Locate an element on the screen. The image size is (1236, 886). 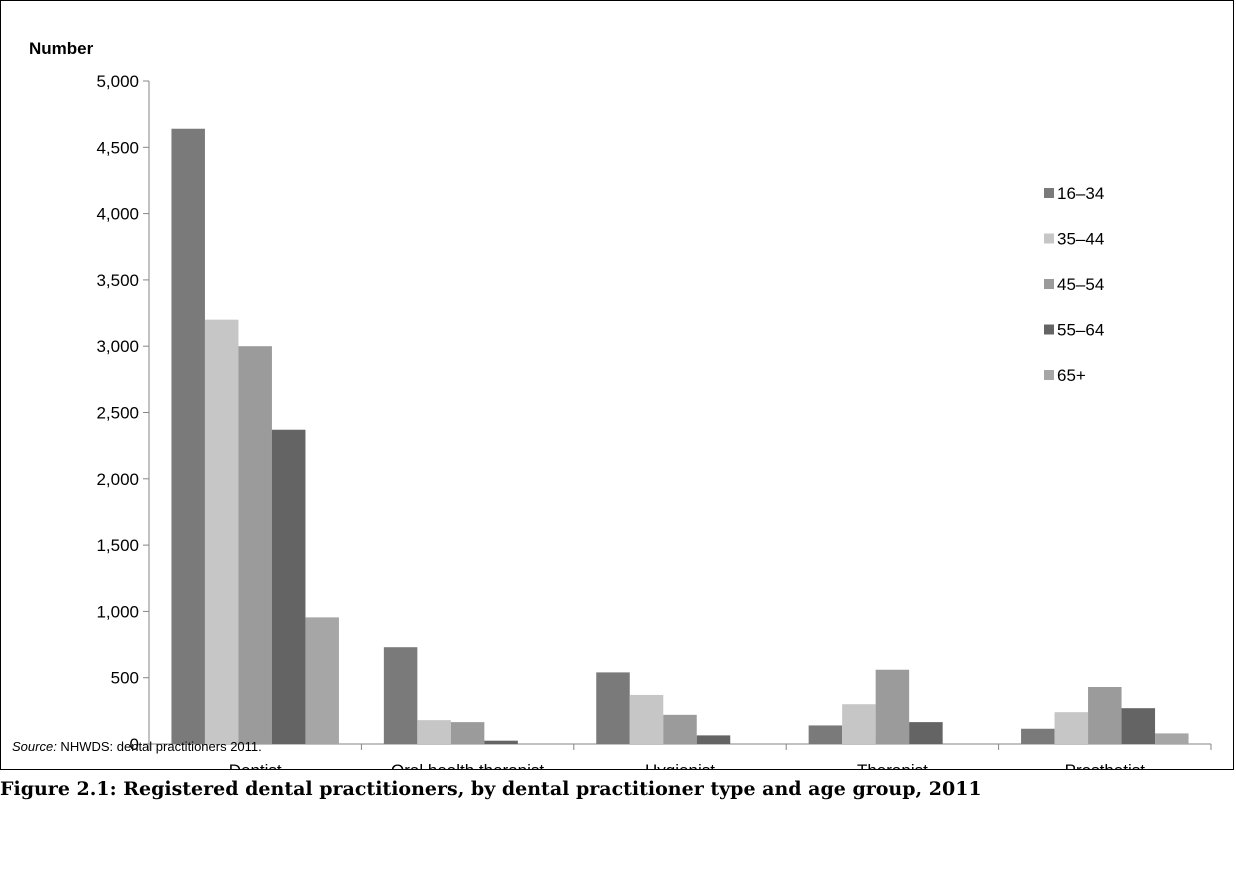
y-tick-label: 4,000 is located at coordinates (117, 214).